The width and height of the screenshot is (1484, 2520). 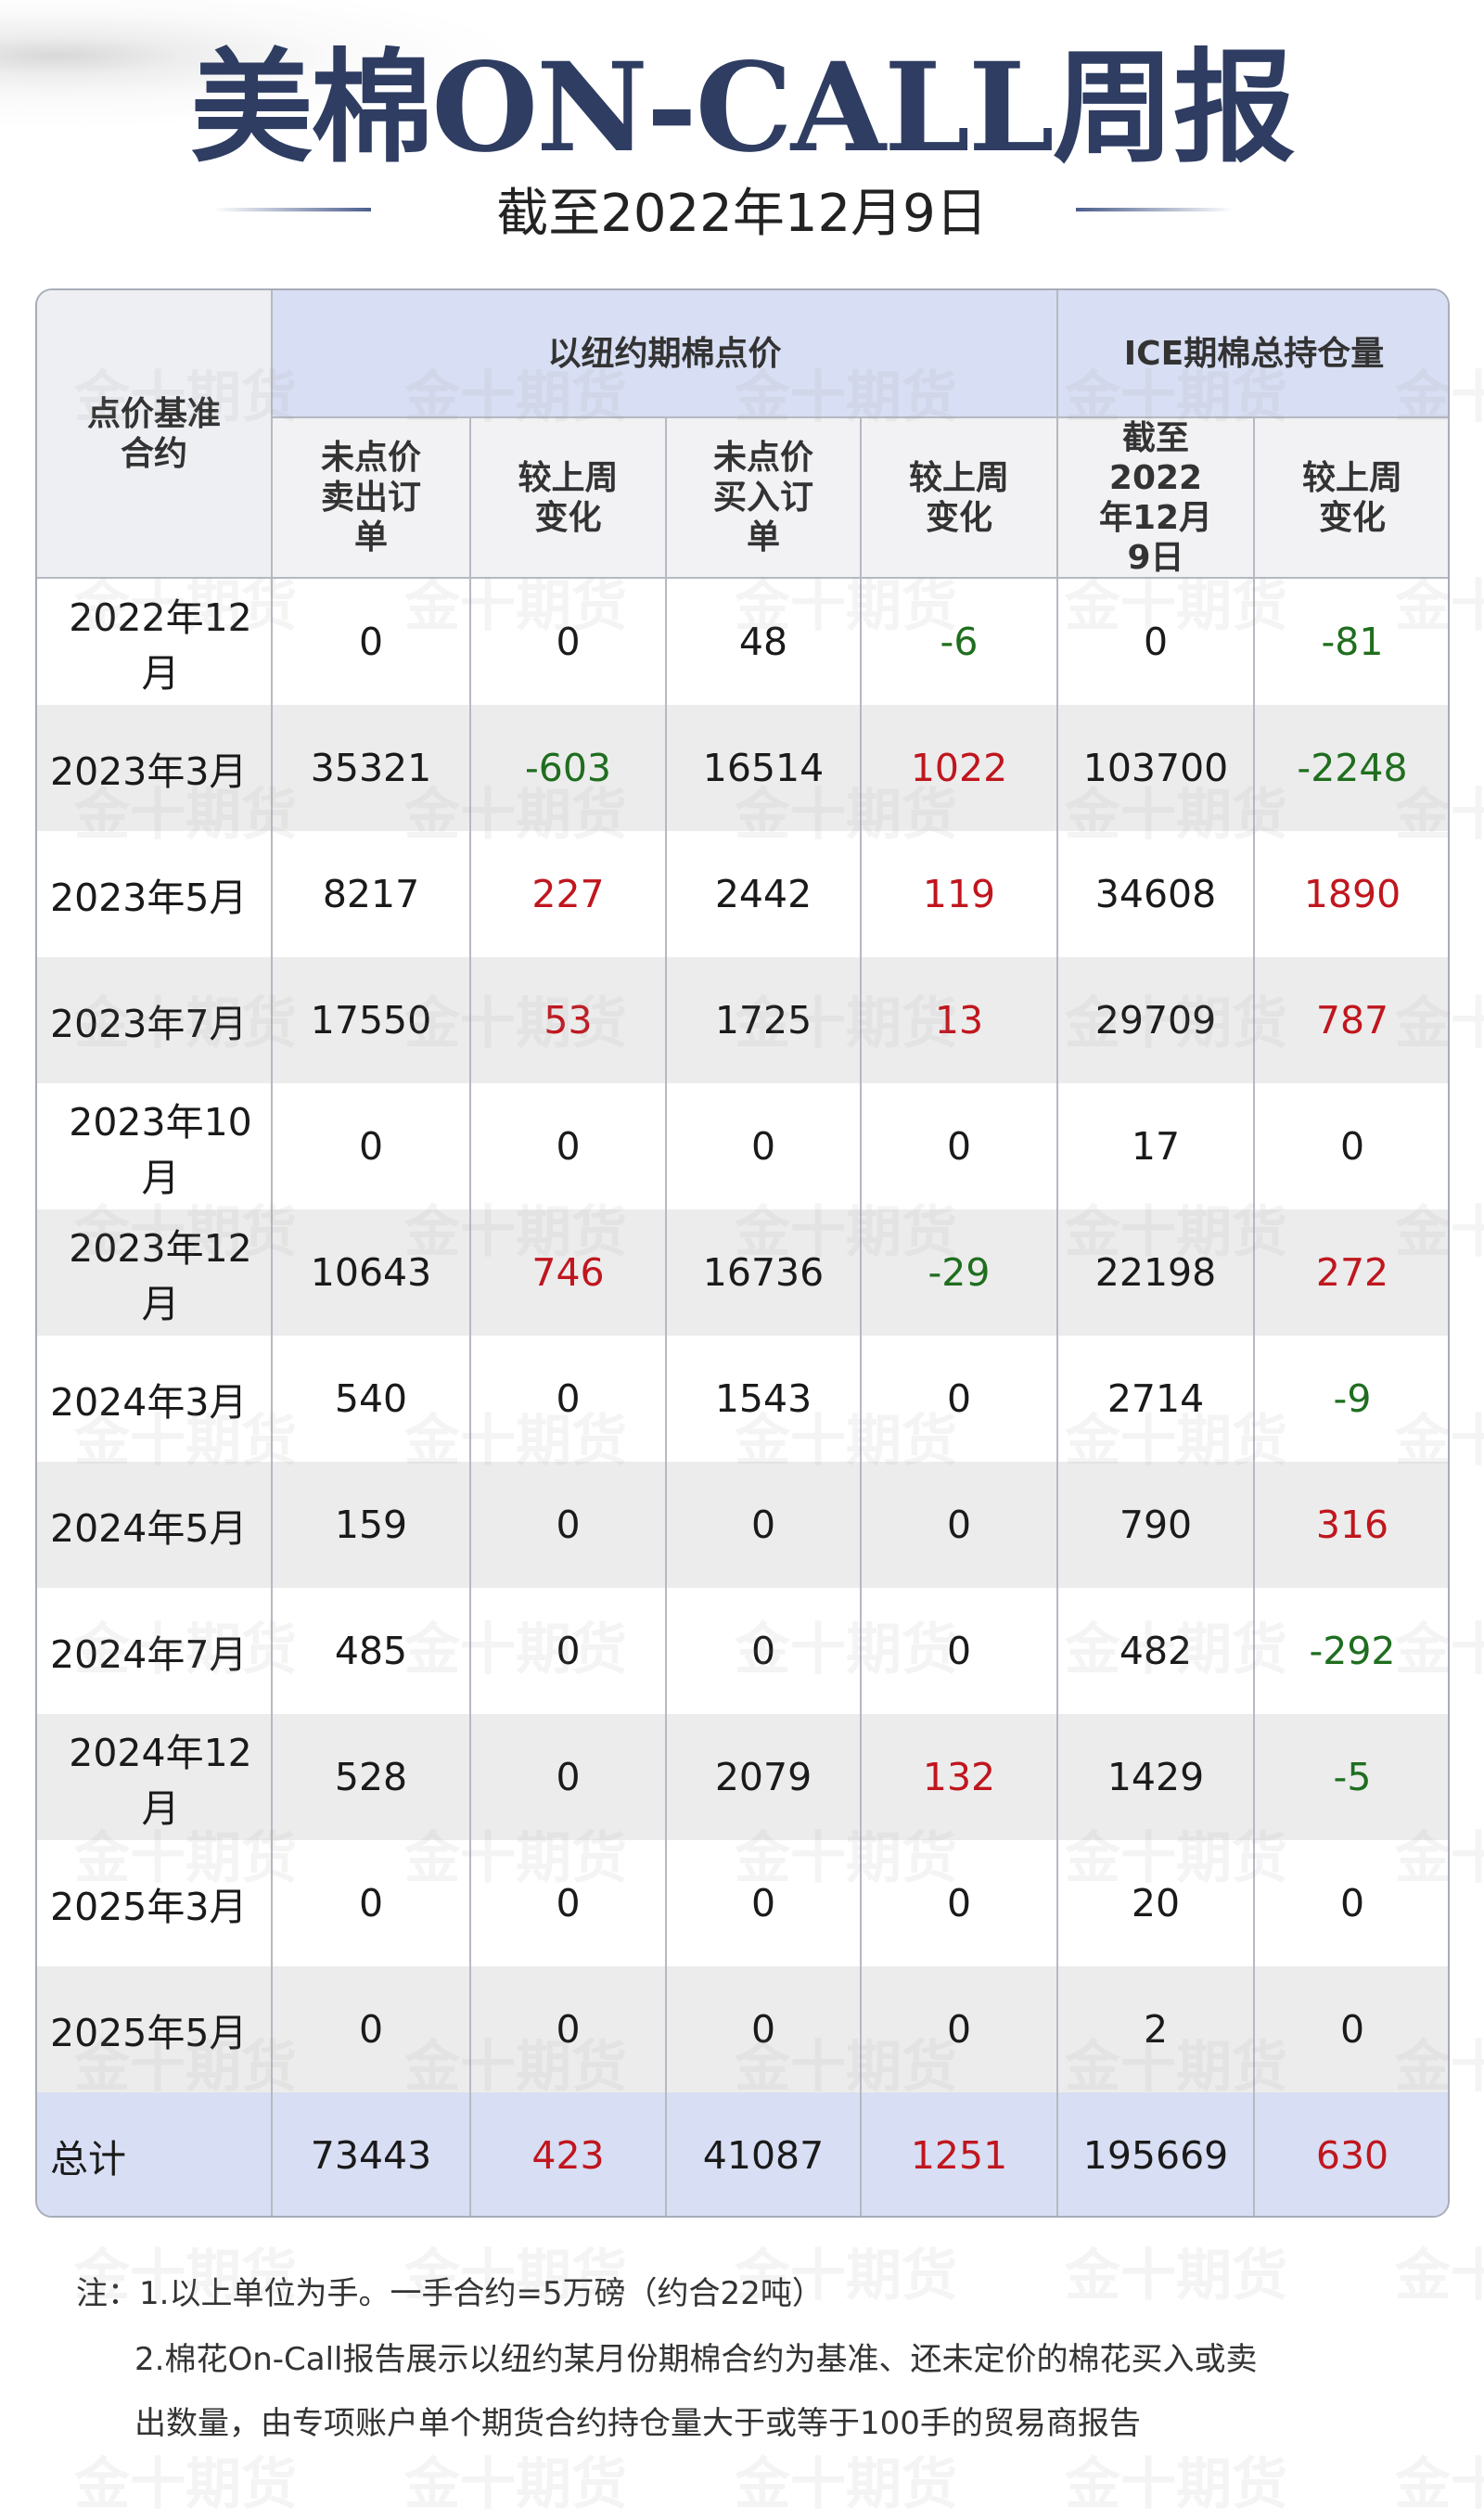 What do you see at coordinates (1351, 894) in the screenshot?
I see `cell-value: 1890` at bounding box center [1351, 894].